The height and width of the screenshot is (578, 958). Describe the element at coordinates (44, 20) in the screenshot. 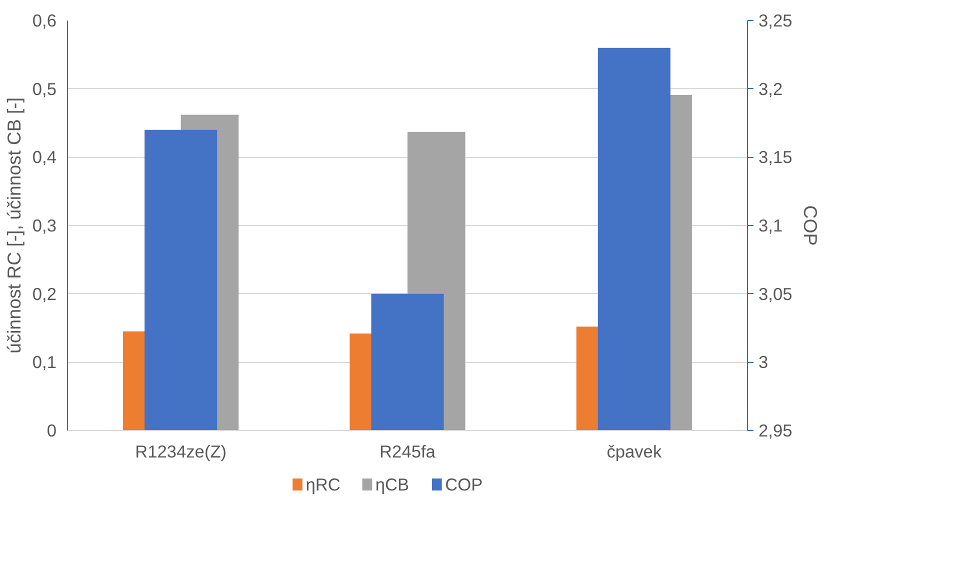

I see `y-tick-label: 0,6` at that location.